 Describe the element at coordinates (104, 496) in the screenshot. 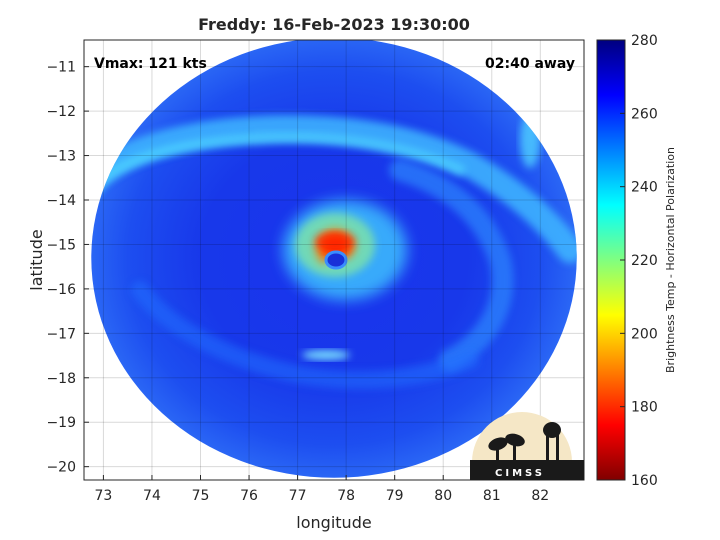

I see `x-tick-label: 73` at that location.